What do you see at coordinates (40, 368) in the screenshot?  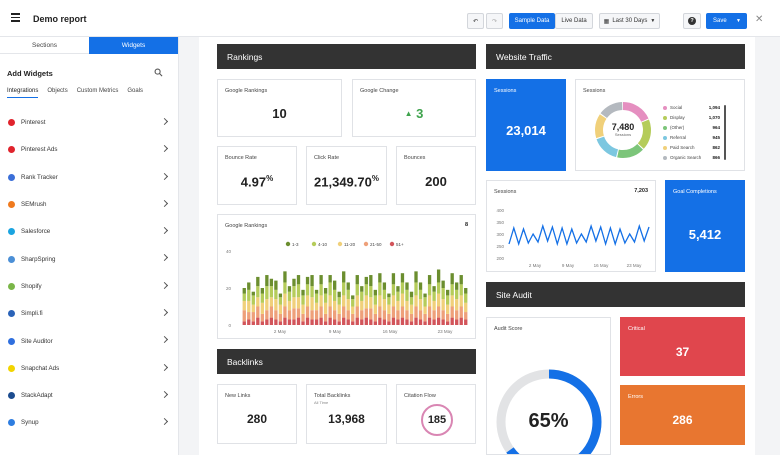 I see `sidebar-item-label: Snapchat Ads` at bounding box center [40, 368].